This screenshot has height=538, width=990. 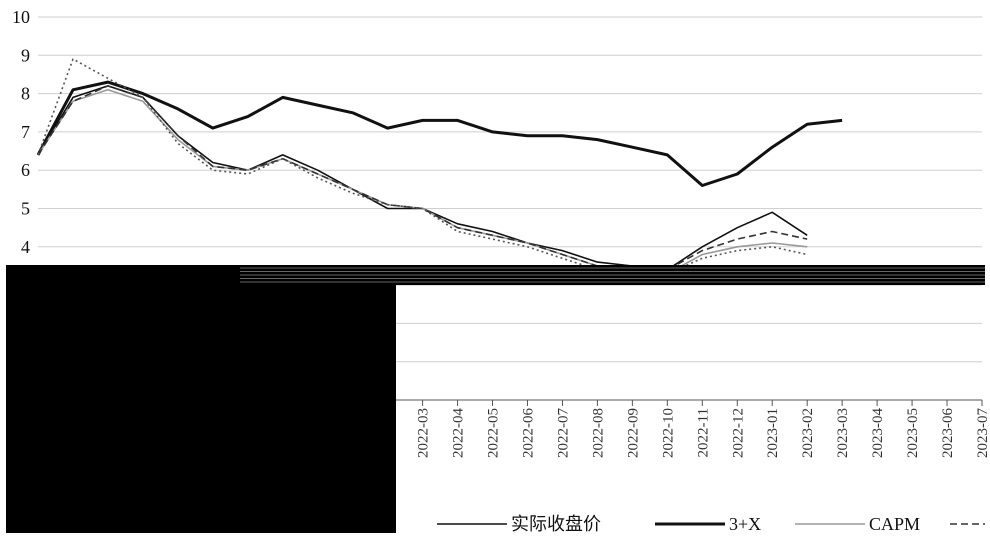 I want to click on x-tick-label: 2023-05, so click(x=913, y=433).